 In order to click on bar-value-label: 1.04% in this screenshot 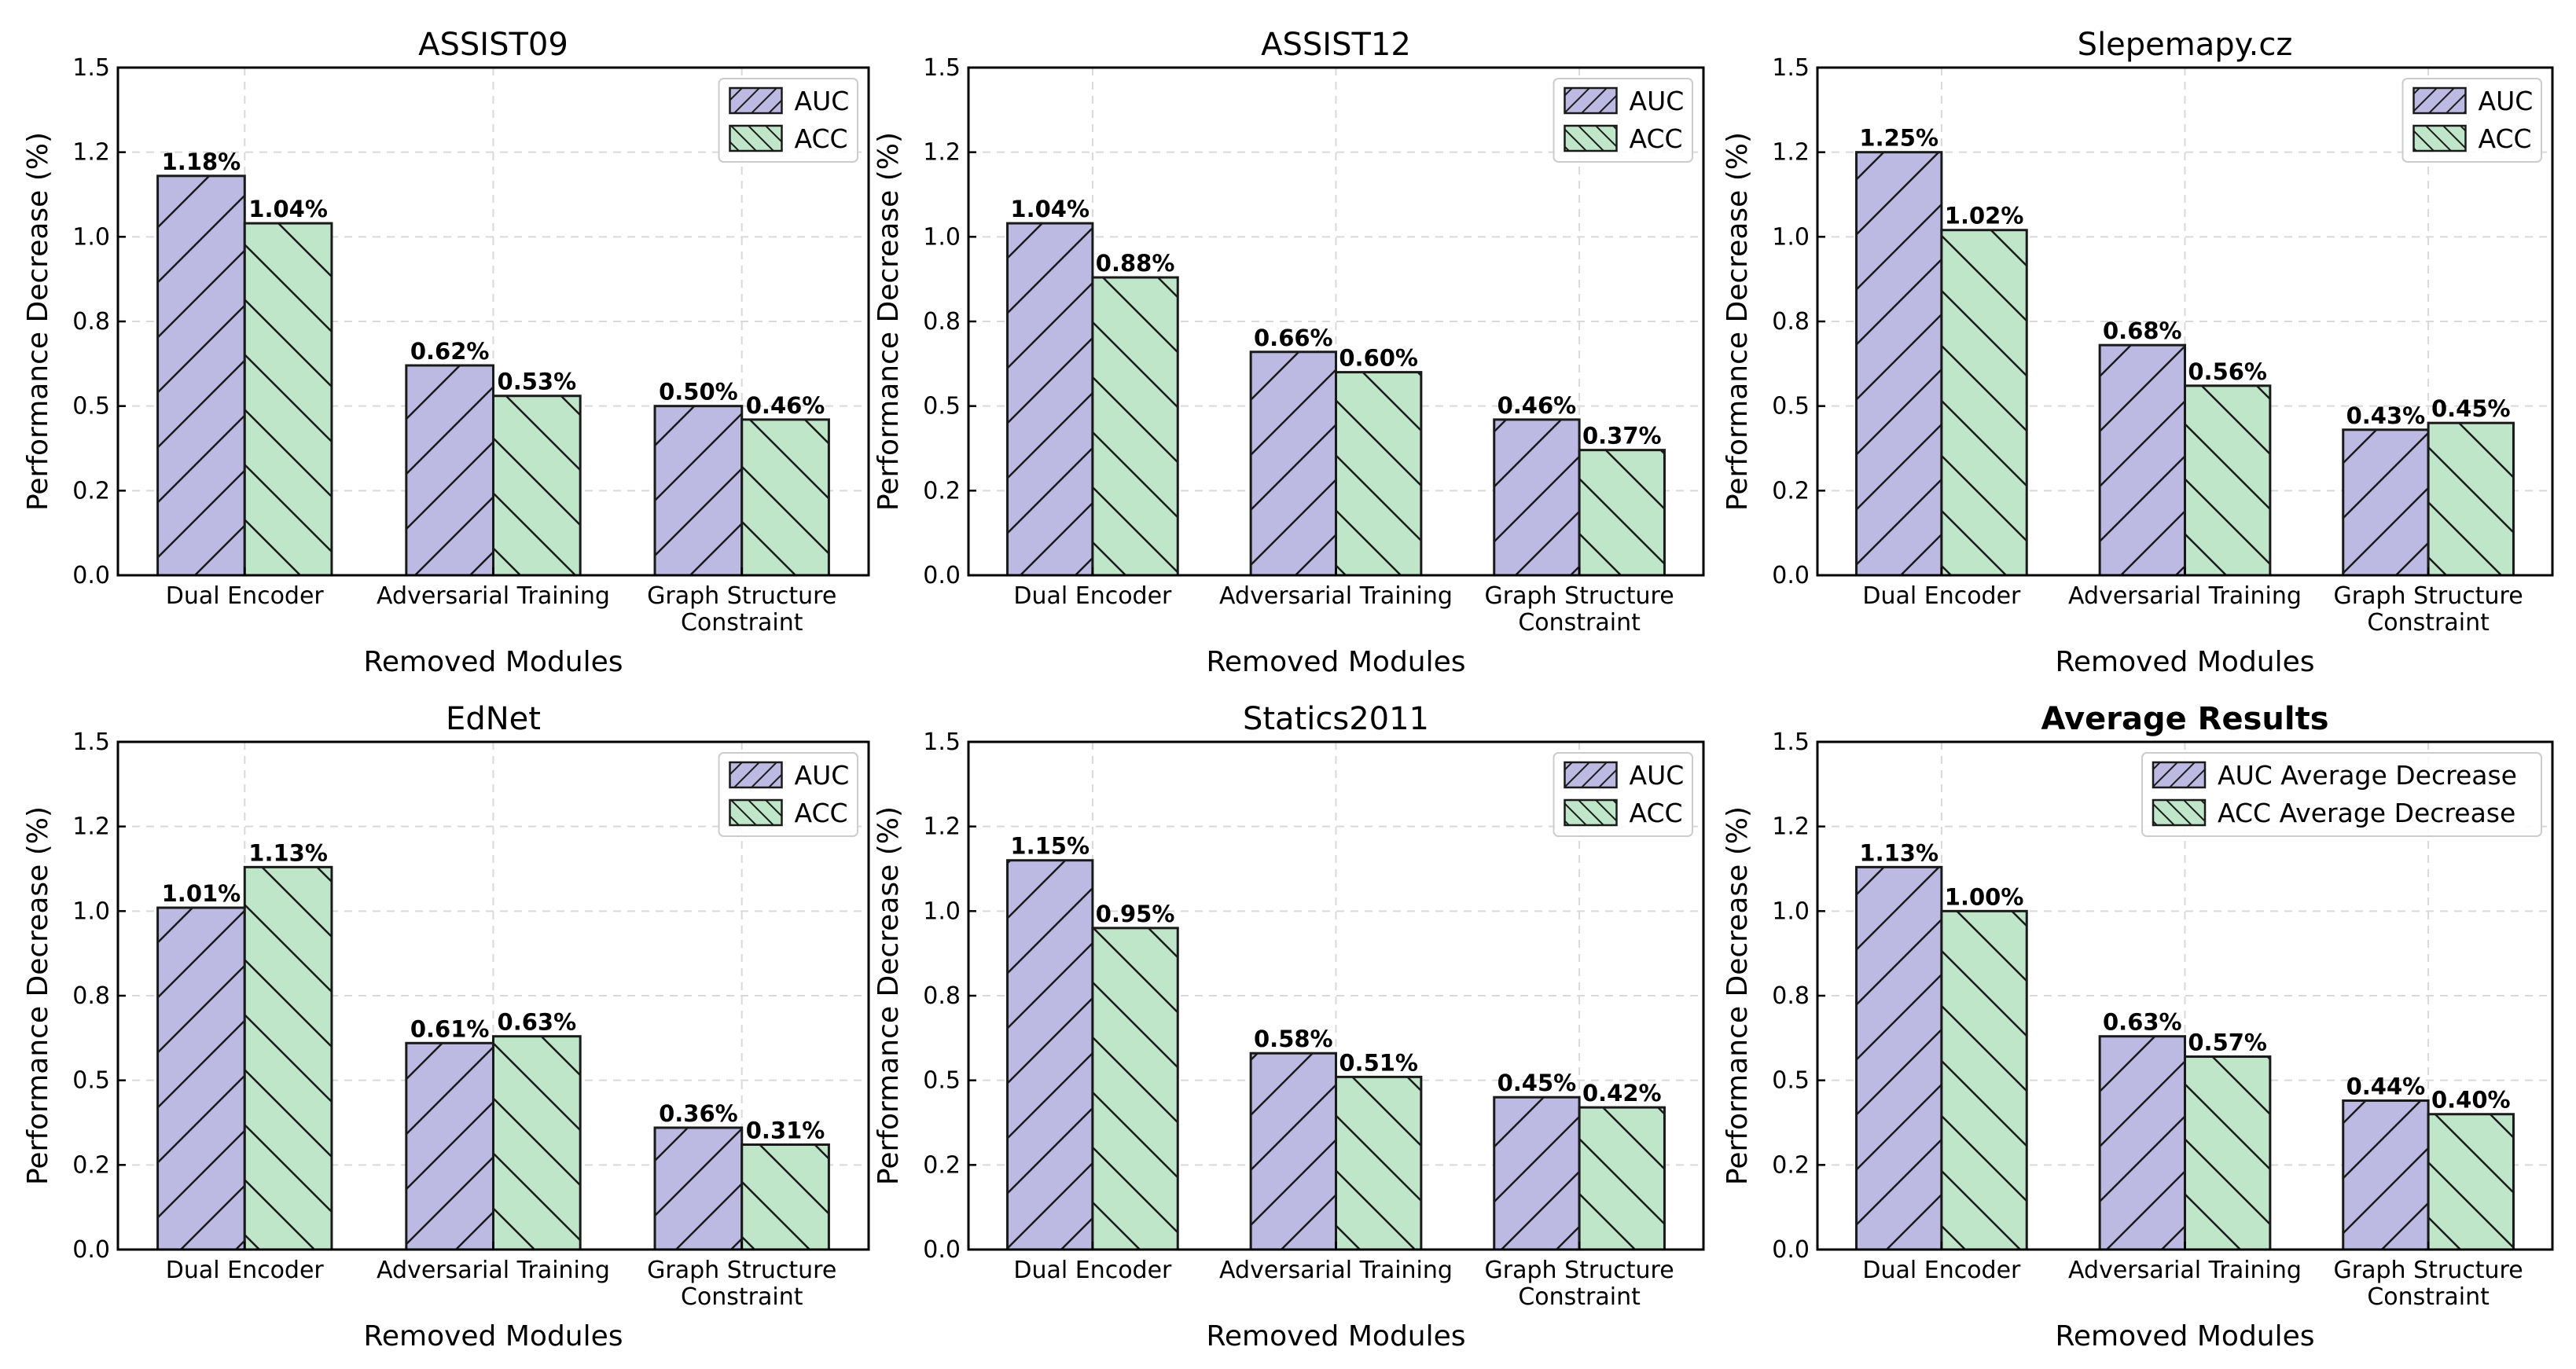, I will do `click(288, 209)`.